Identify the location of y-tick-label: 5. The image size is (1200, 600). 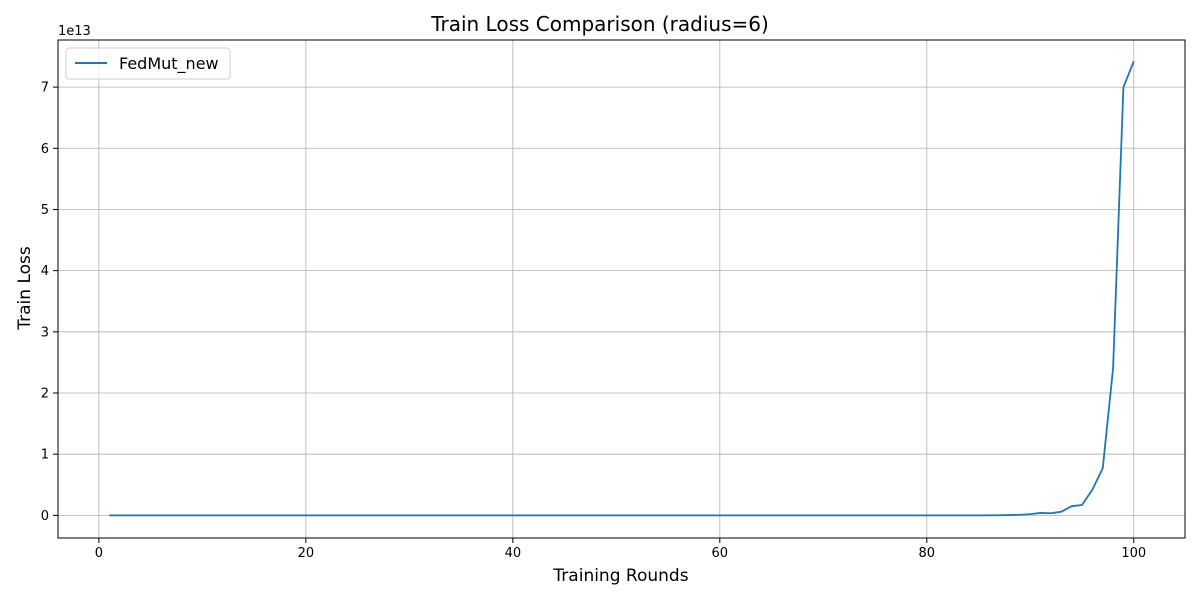
(45, 210).